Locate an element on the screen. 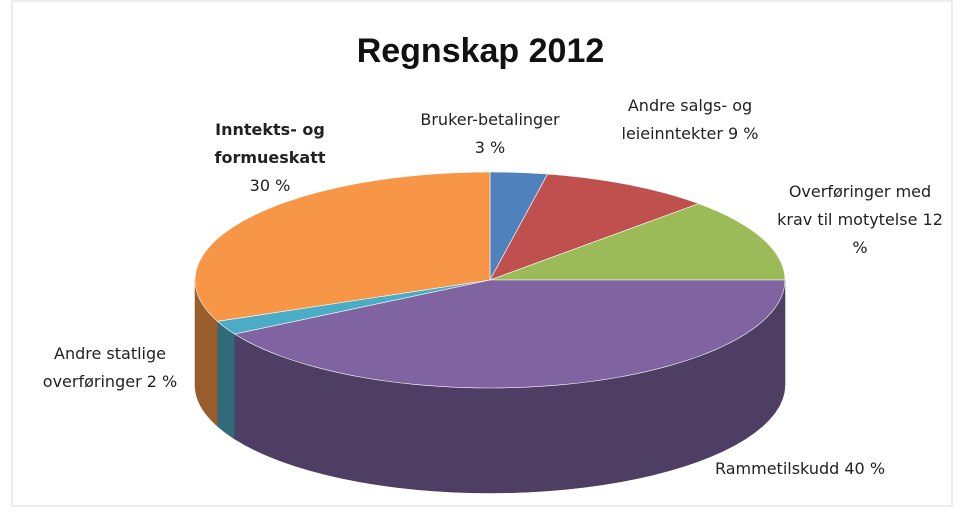 Image resolution: width=961 pixels, height=518 pixels. value-label: 12 % is located at coordinates (897, 233).